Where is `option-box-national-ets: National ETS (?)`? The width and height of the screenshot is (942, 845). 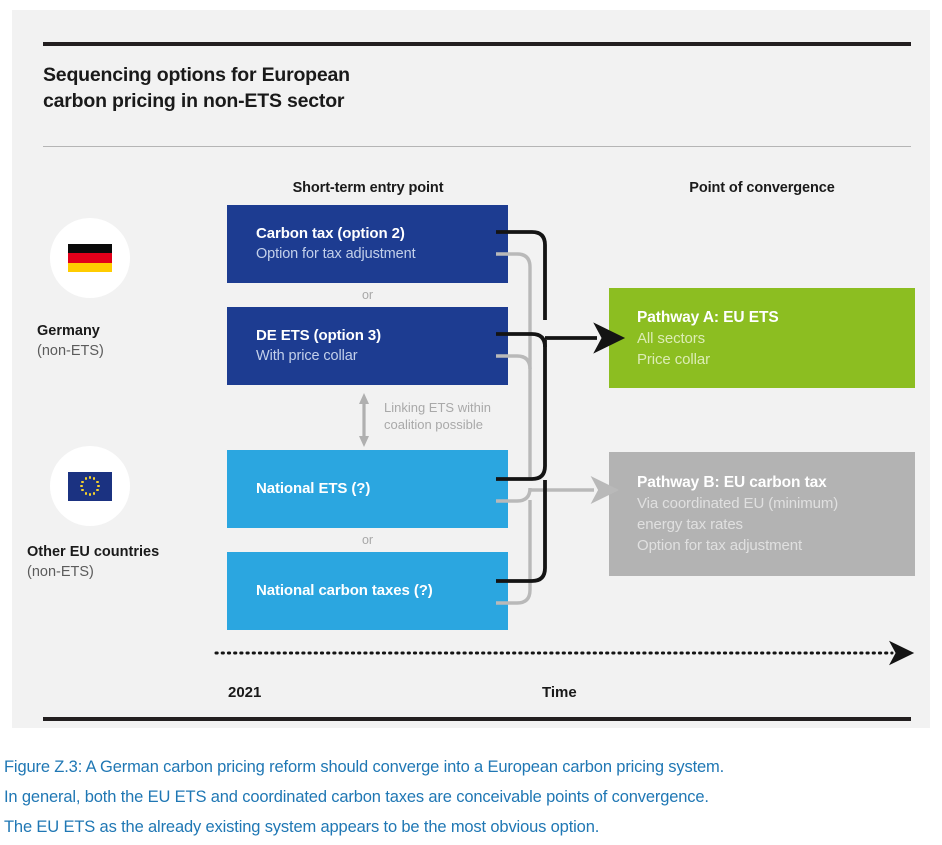 option-box-national-ets: National ETS (?) is located at coordinates (367, 489).